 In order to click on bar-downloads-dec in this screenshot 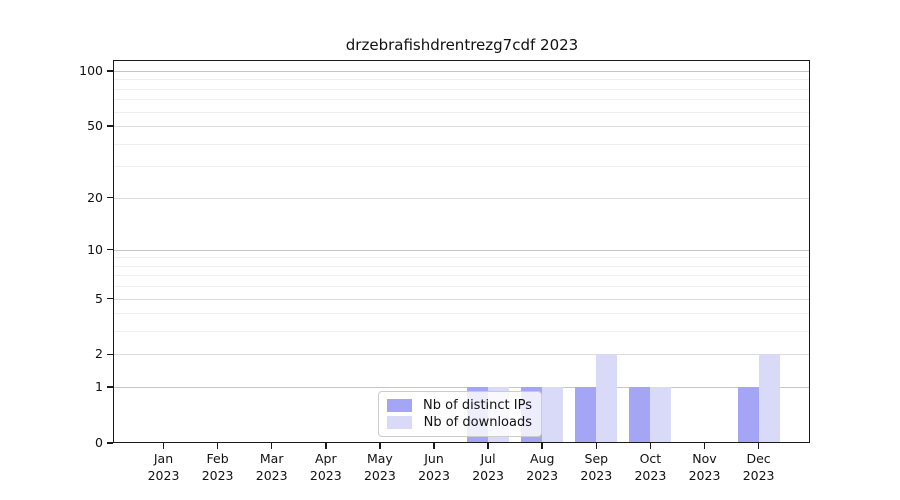, I will do `click(769, 398)`.